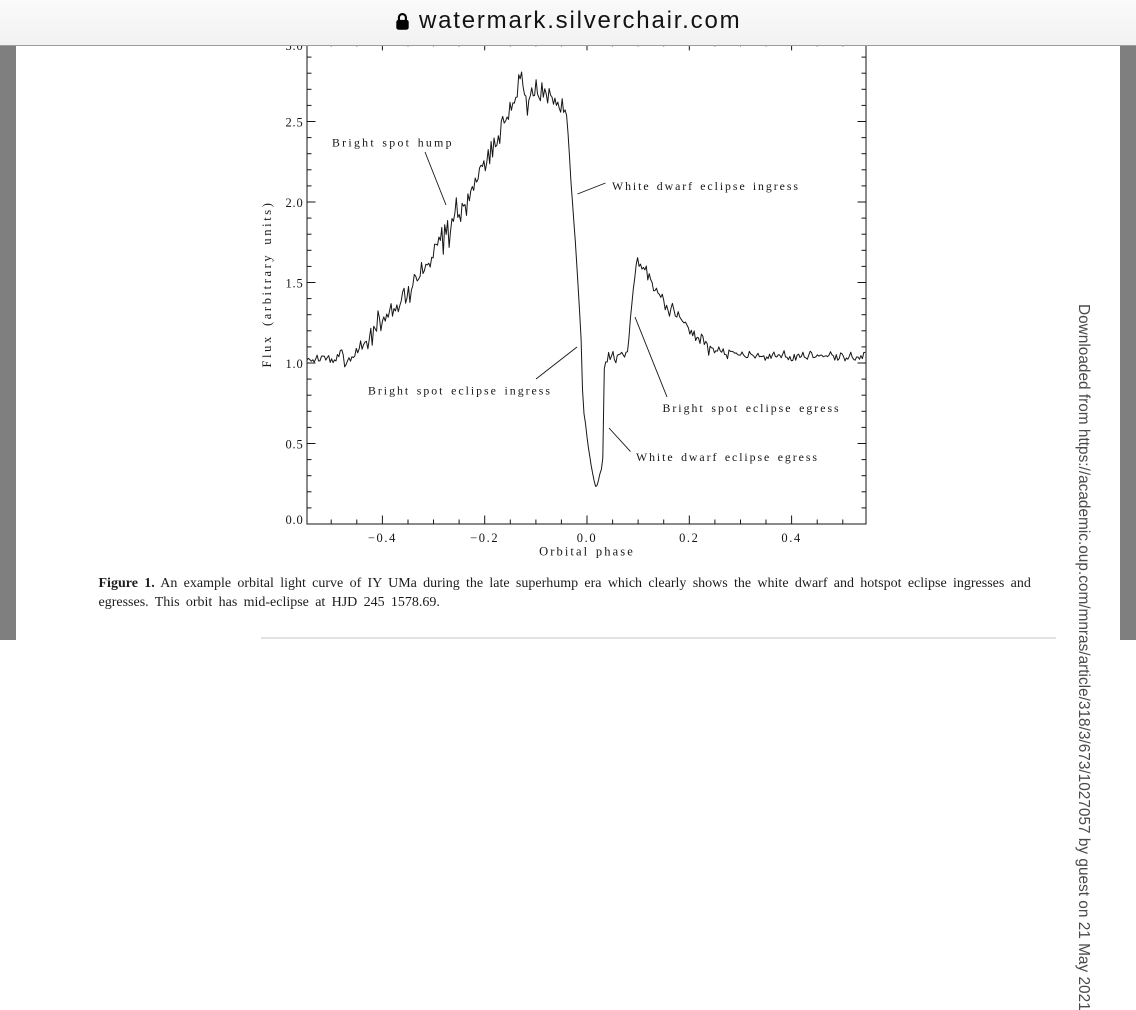  What do you see at coordinates (393, 143) in the screenshot?
I see `svg-text: Bright spot hump` at bounding box center [393, 143].